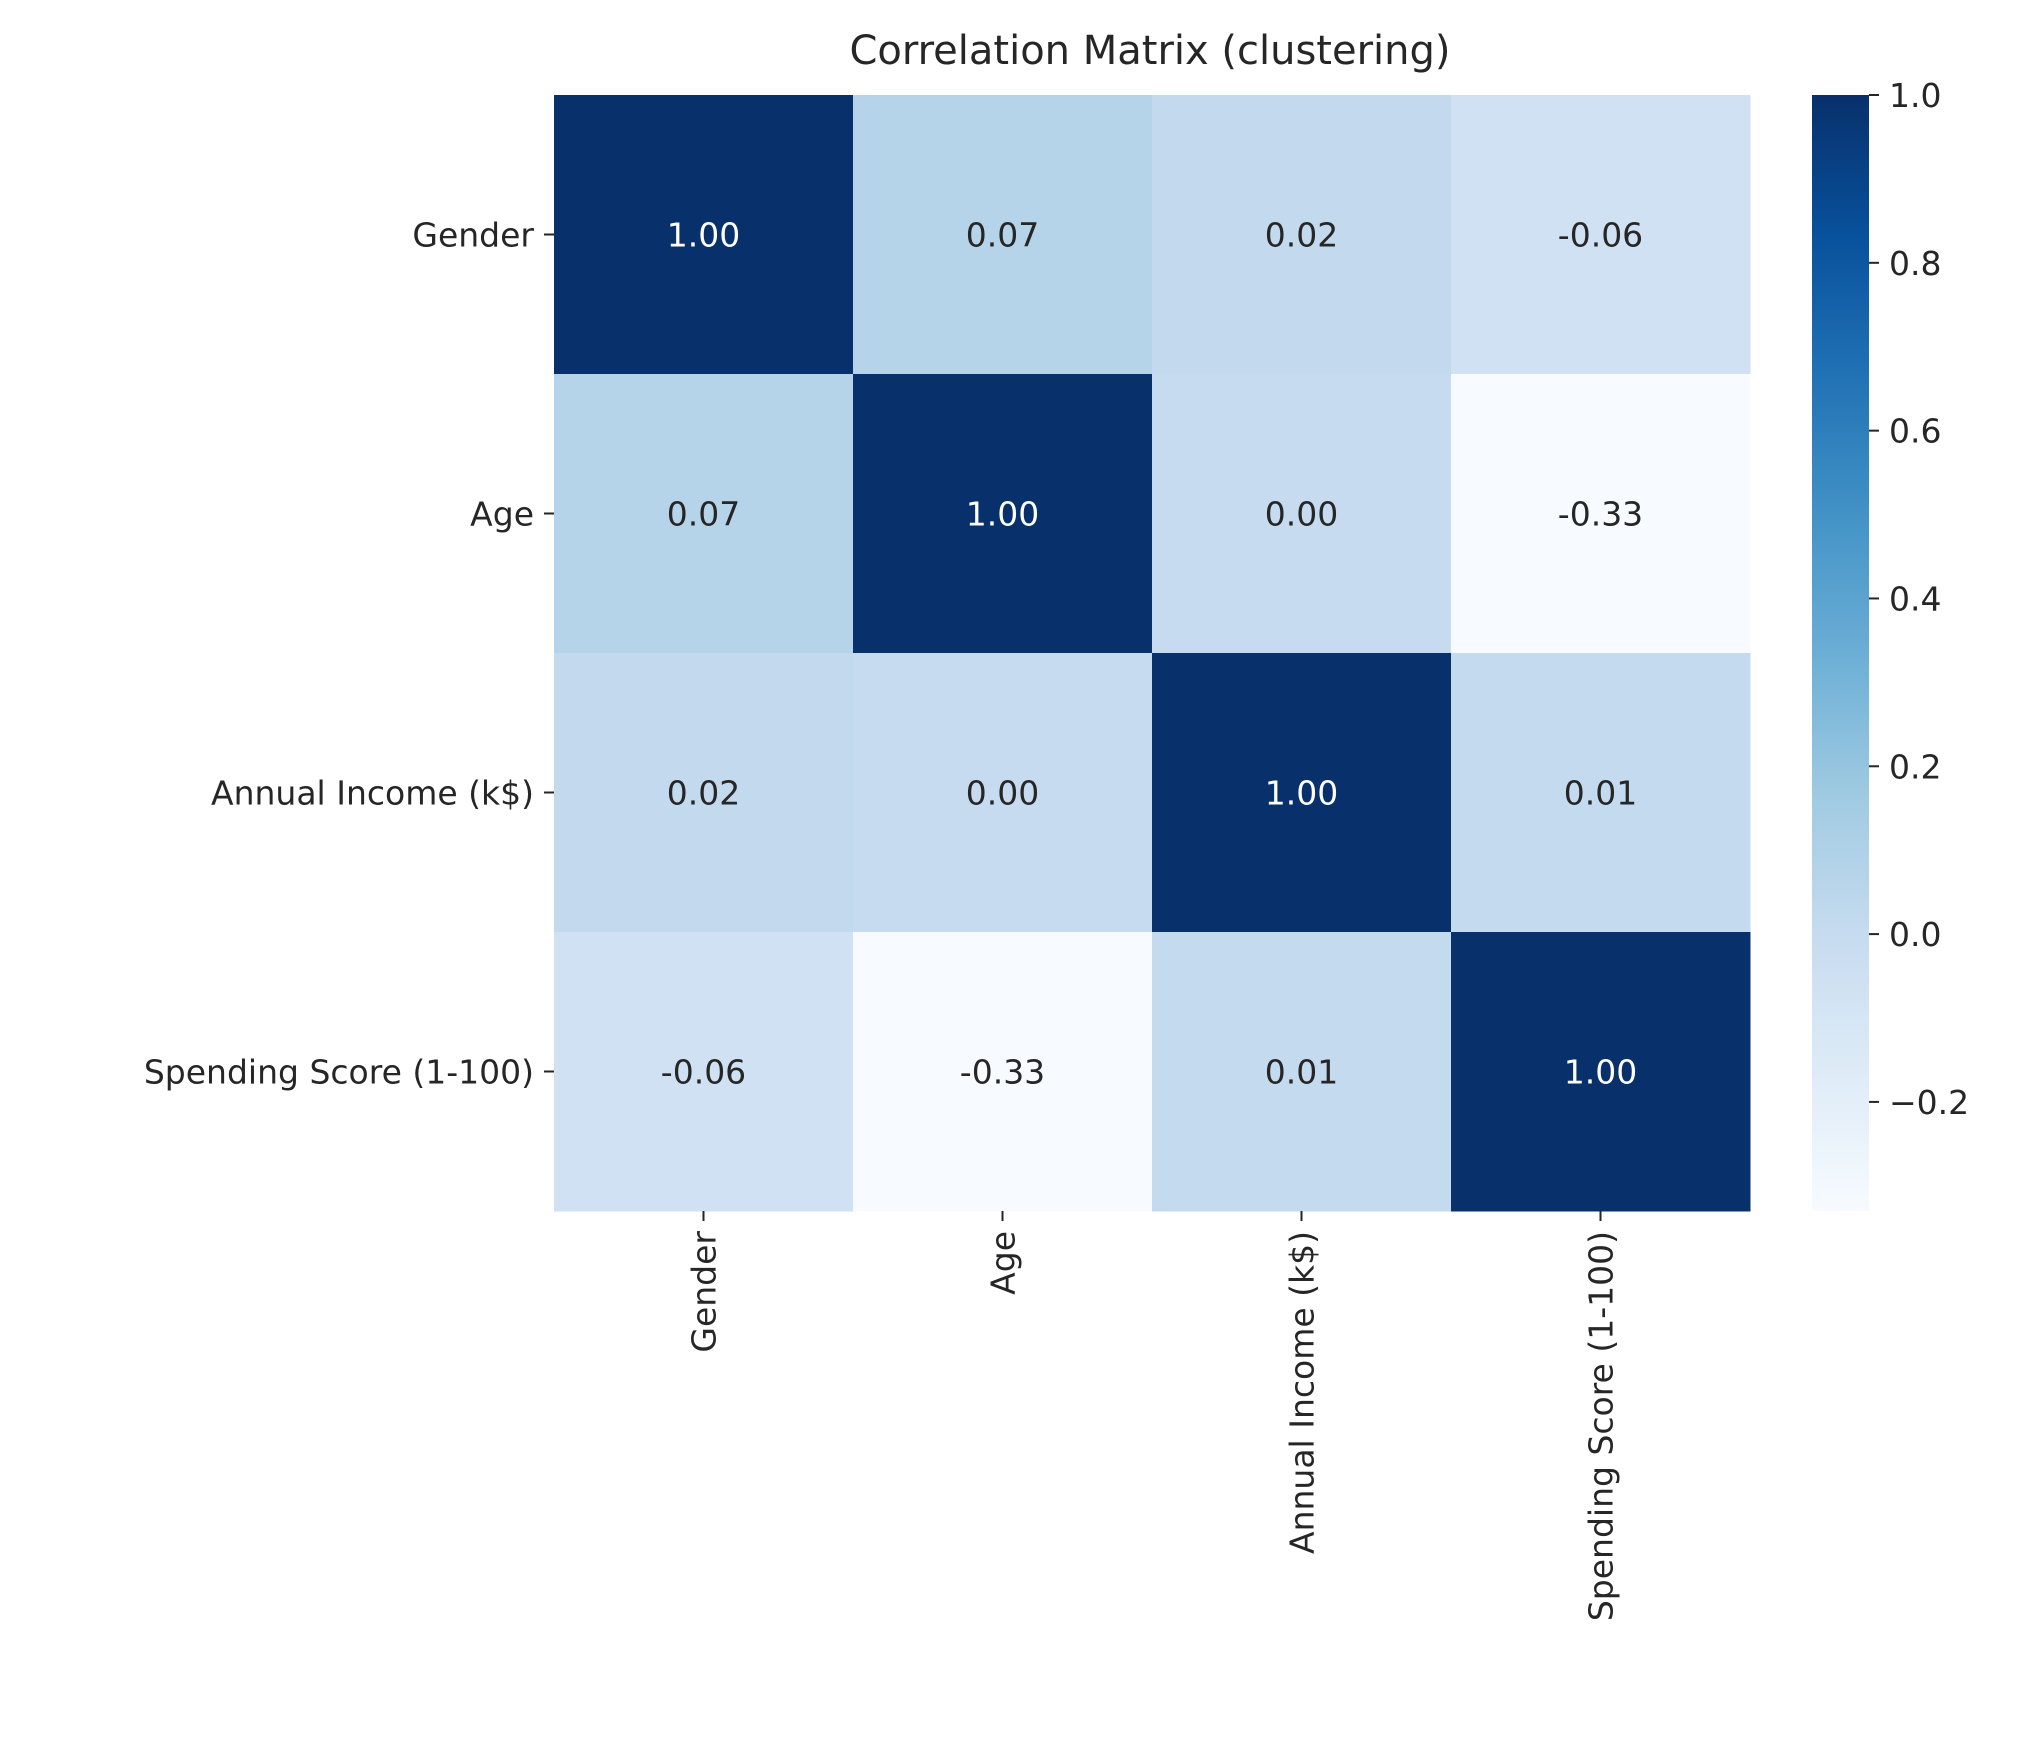 This screenshot has height=1753, width=2031. What do you see at coordinates (1915, 766) in the screenshot?
I see `colorbar-tick-label: 0.2` at bounding box center [1915, 766].